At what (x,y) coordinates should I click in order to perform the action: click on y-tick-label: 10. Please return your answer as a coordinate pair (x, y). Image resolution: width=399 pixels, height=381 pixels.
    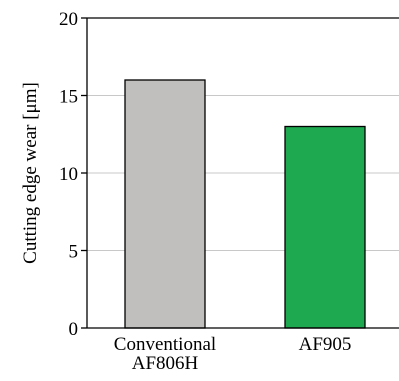
    Looking at the image, I should click on (68, 174).